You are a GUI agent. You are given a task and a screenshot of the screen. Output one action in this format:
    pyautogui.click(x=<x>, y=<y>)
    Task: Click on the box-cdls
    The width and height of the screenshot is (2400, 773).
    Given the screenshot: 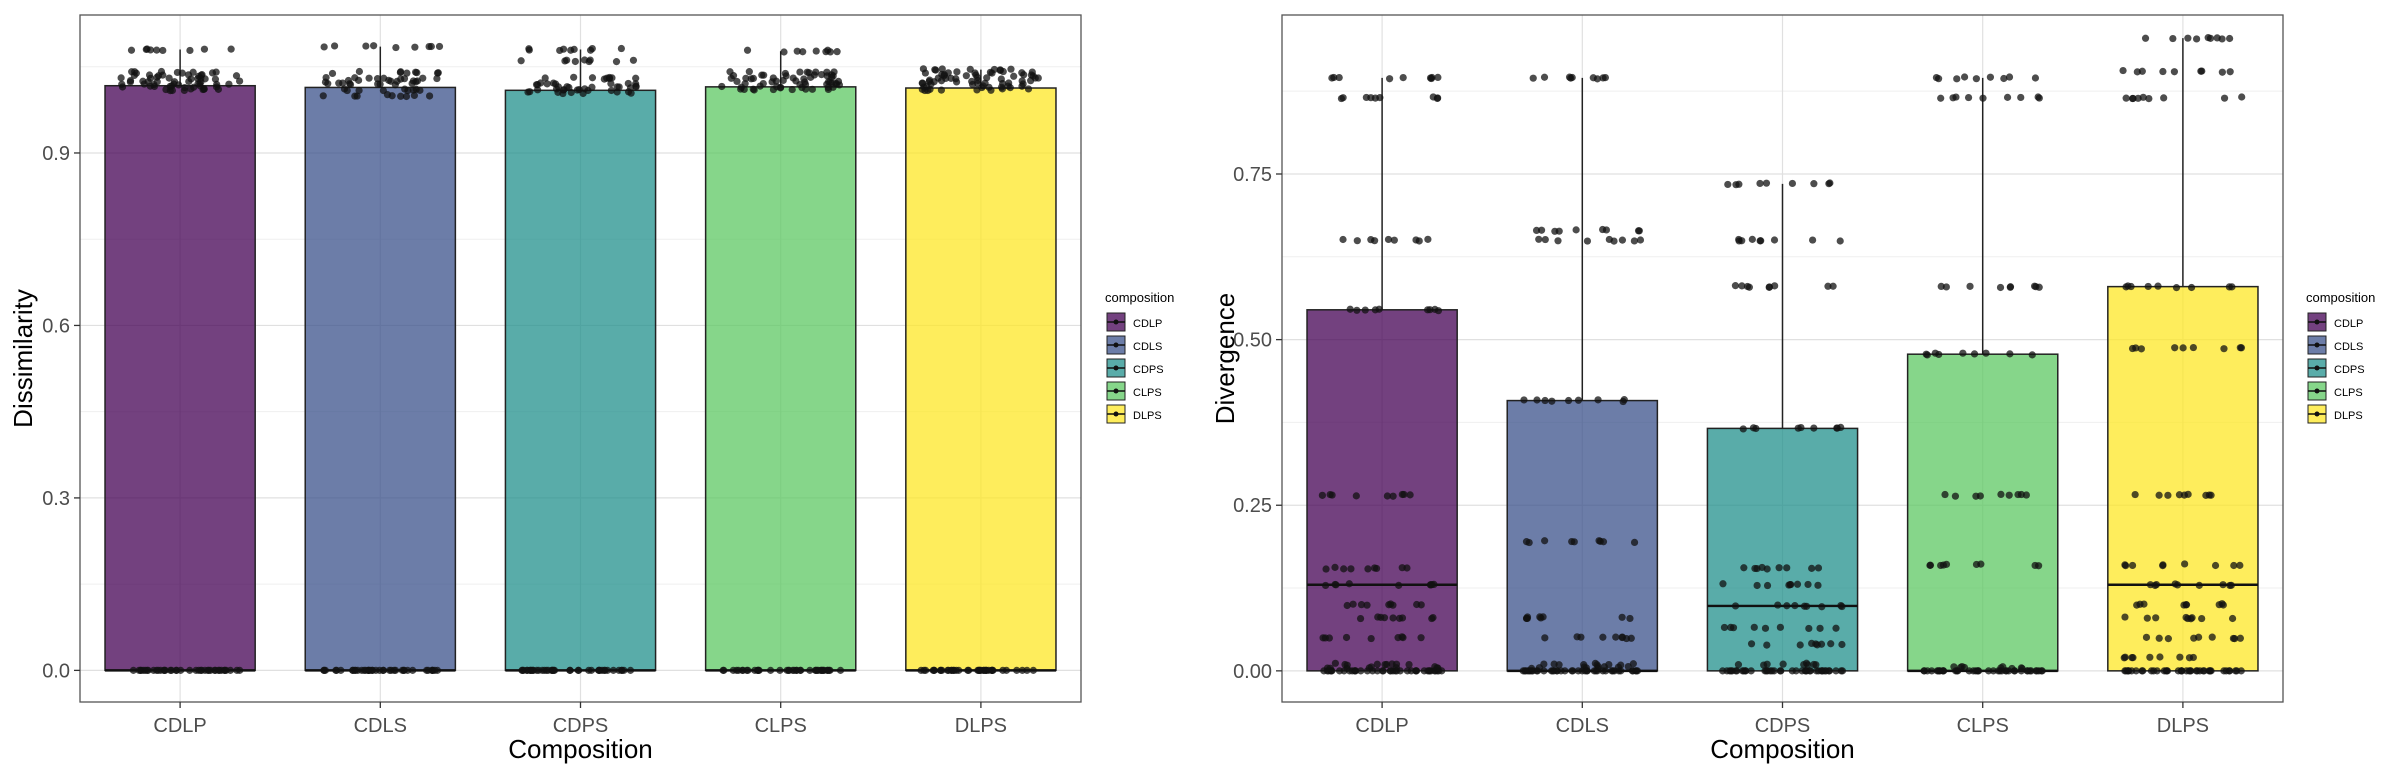 What is the action you would take?
    pyautogui.click(x=1582, y=375)
    